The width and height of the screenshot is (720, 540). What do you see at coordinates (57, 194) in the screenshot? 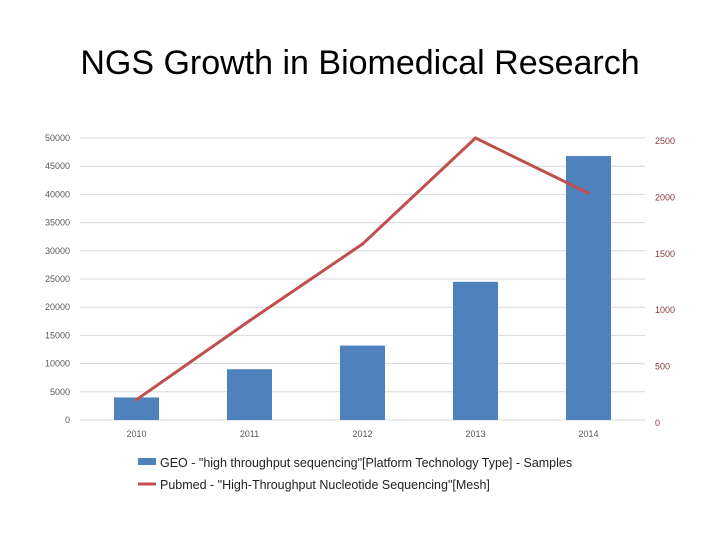
I see `left-tick-label: 40000` at bounding box center [57, 194].